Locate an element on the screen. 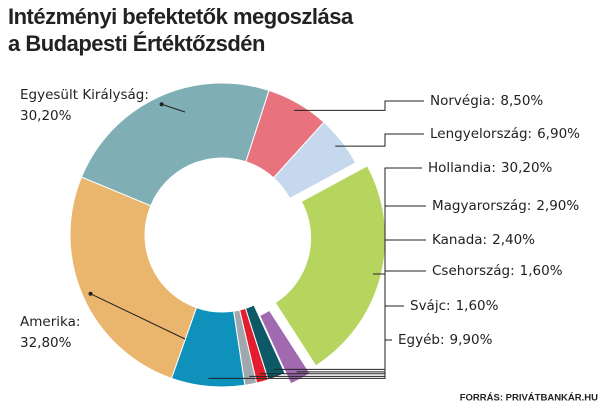 The height and width of the screenshot is (409, 605). category-label: Kanada: is located at coordinates (459, 240).